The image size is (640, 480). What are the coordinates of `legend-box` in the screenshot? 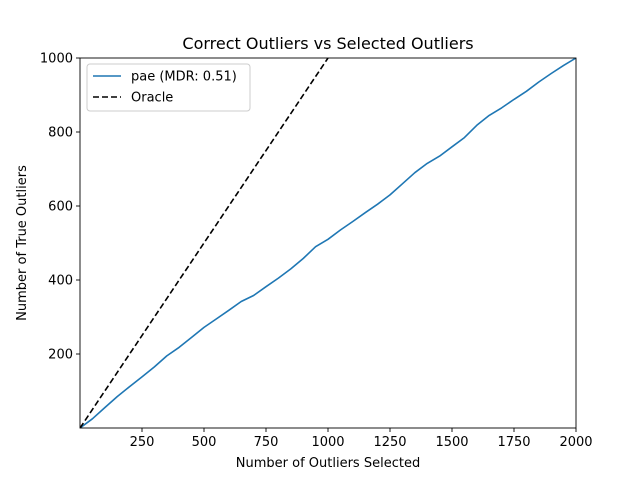 It's located at (168, 87).